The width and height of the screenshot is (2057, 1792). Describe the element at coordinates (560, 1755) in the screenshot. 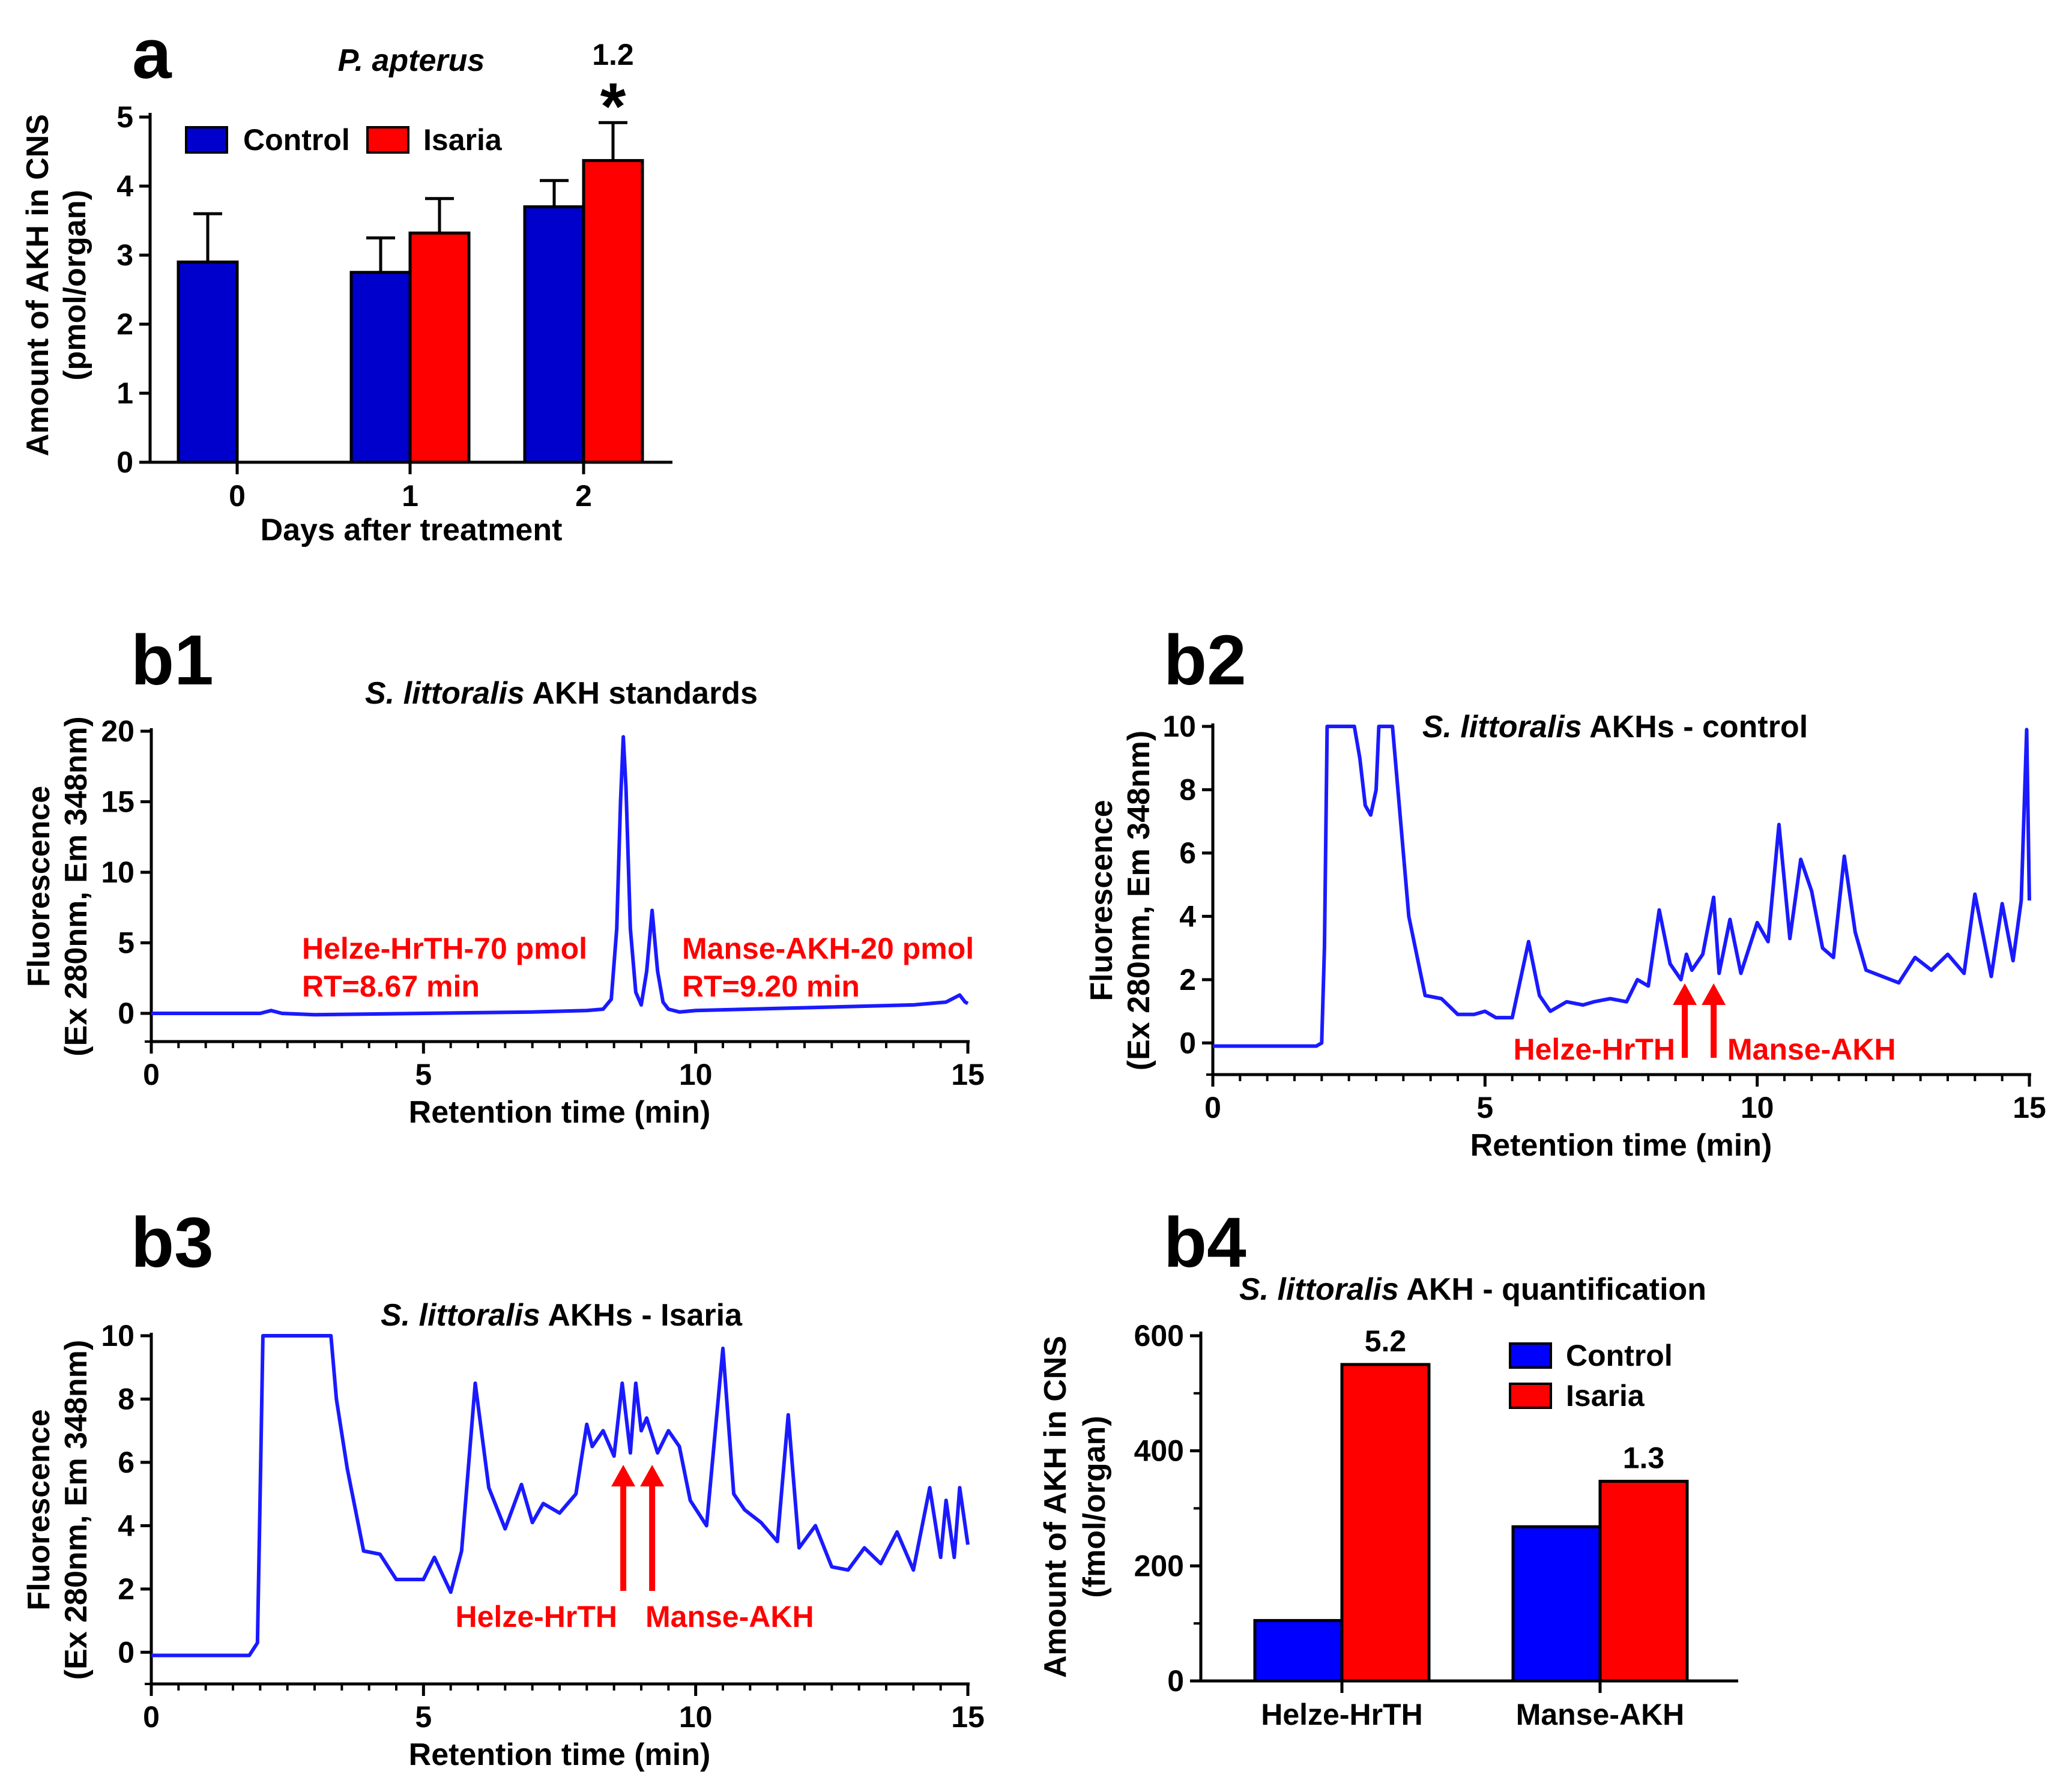

I see `panel-b3-x-label: Retention time (min)` at that location.